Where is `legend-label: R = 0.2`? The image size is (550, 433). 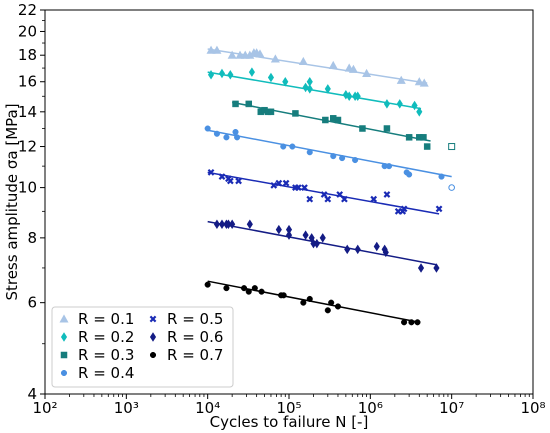 legend-label: R = 0.2 is located at coordinates (106, 337).